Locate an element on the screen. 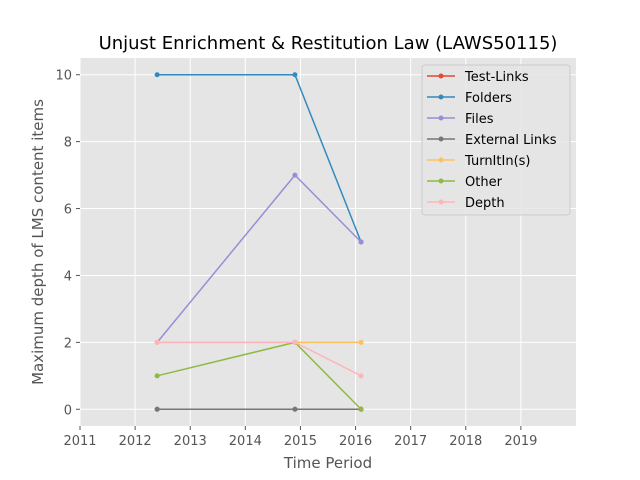 This screenshot has height=480, width=640. legend-item: Folders is located at coordinates (469, 98).